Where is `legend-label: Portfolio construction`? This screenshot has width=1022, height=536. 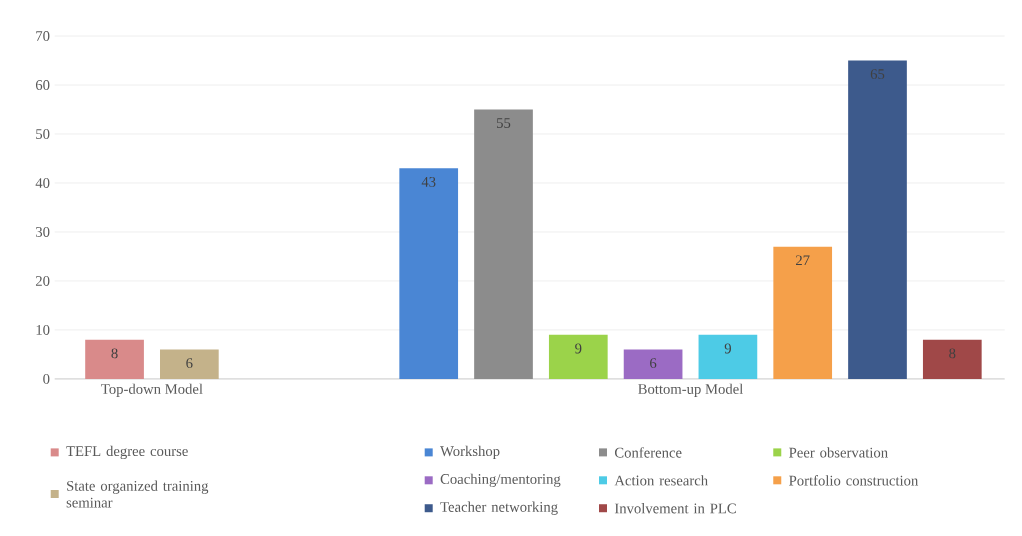 legend-label: Portfolio construction is located at coordinates (854, 480).